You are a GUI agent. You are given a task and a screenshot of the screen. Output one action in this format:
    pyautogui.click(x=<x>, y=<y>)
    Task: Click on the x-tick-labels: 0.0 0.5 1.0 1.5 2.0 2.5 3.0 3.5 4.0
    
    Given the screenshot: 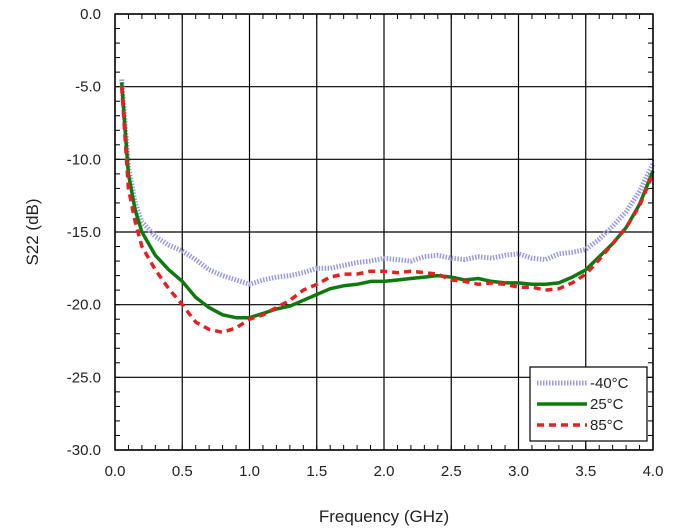 What is the action you would take?
    pyautogui.click(x=384, y=471)
    